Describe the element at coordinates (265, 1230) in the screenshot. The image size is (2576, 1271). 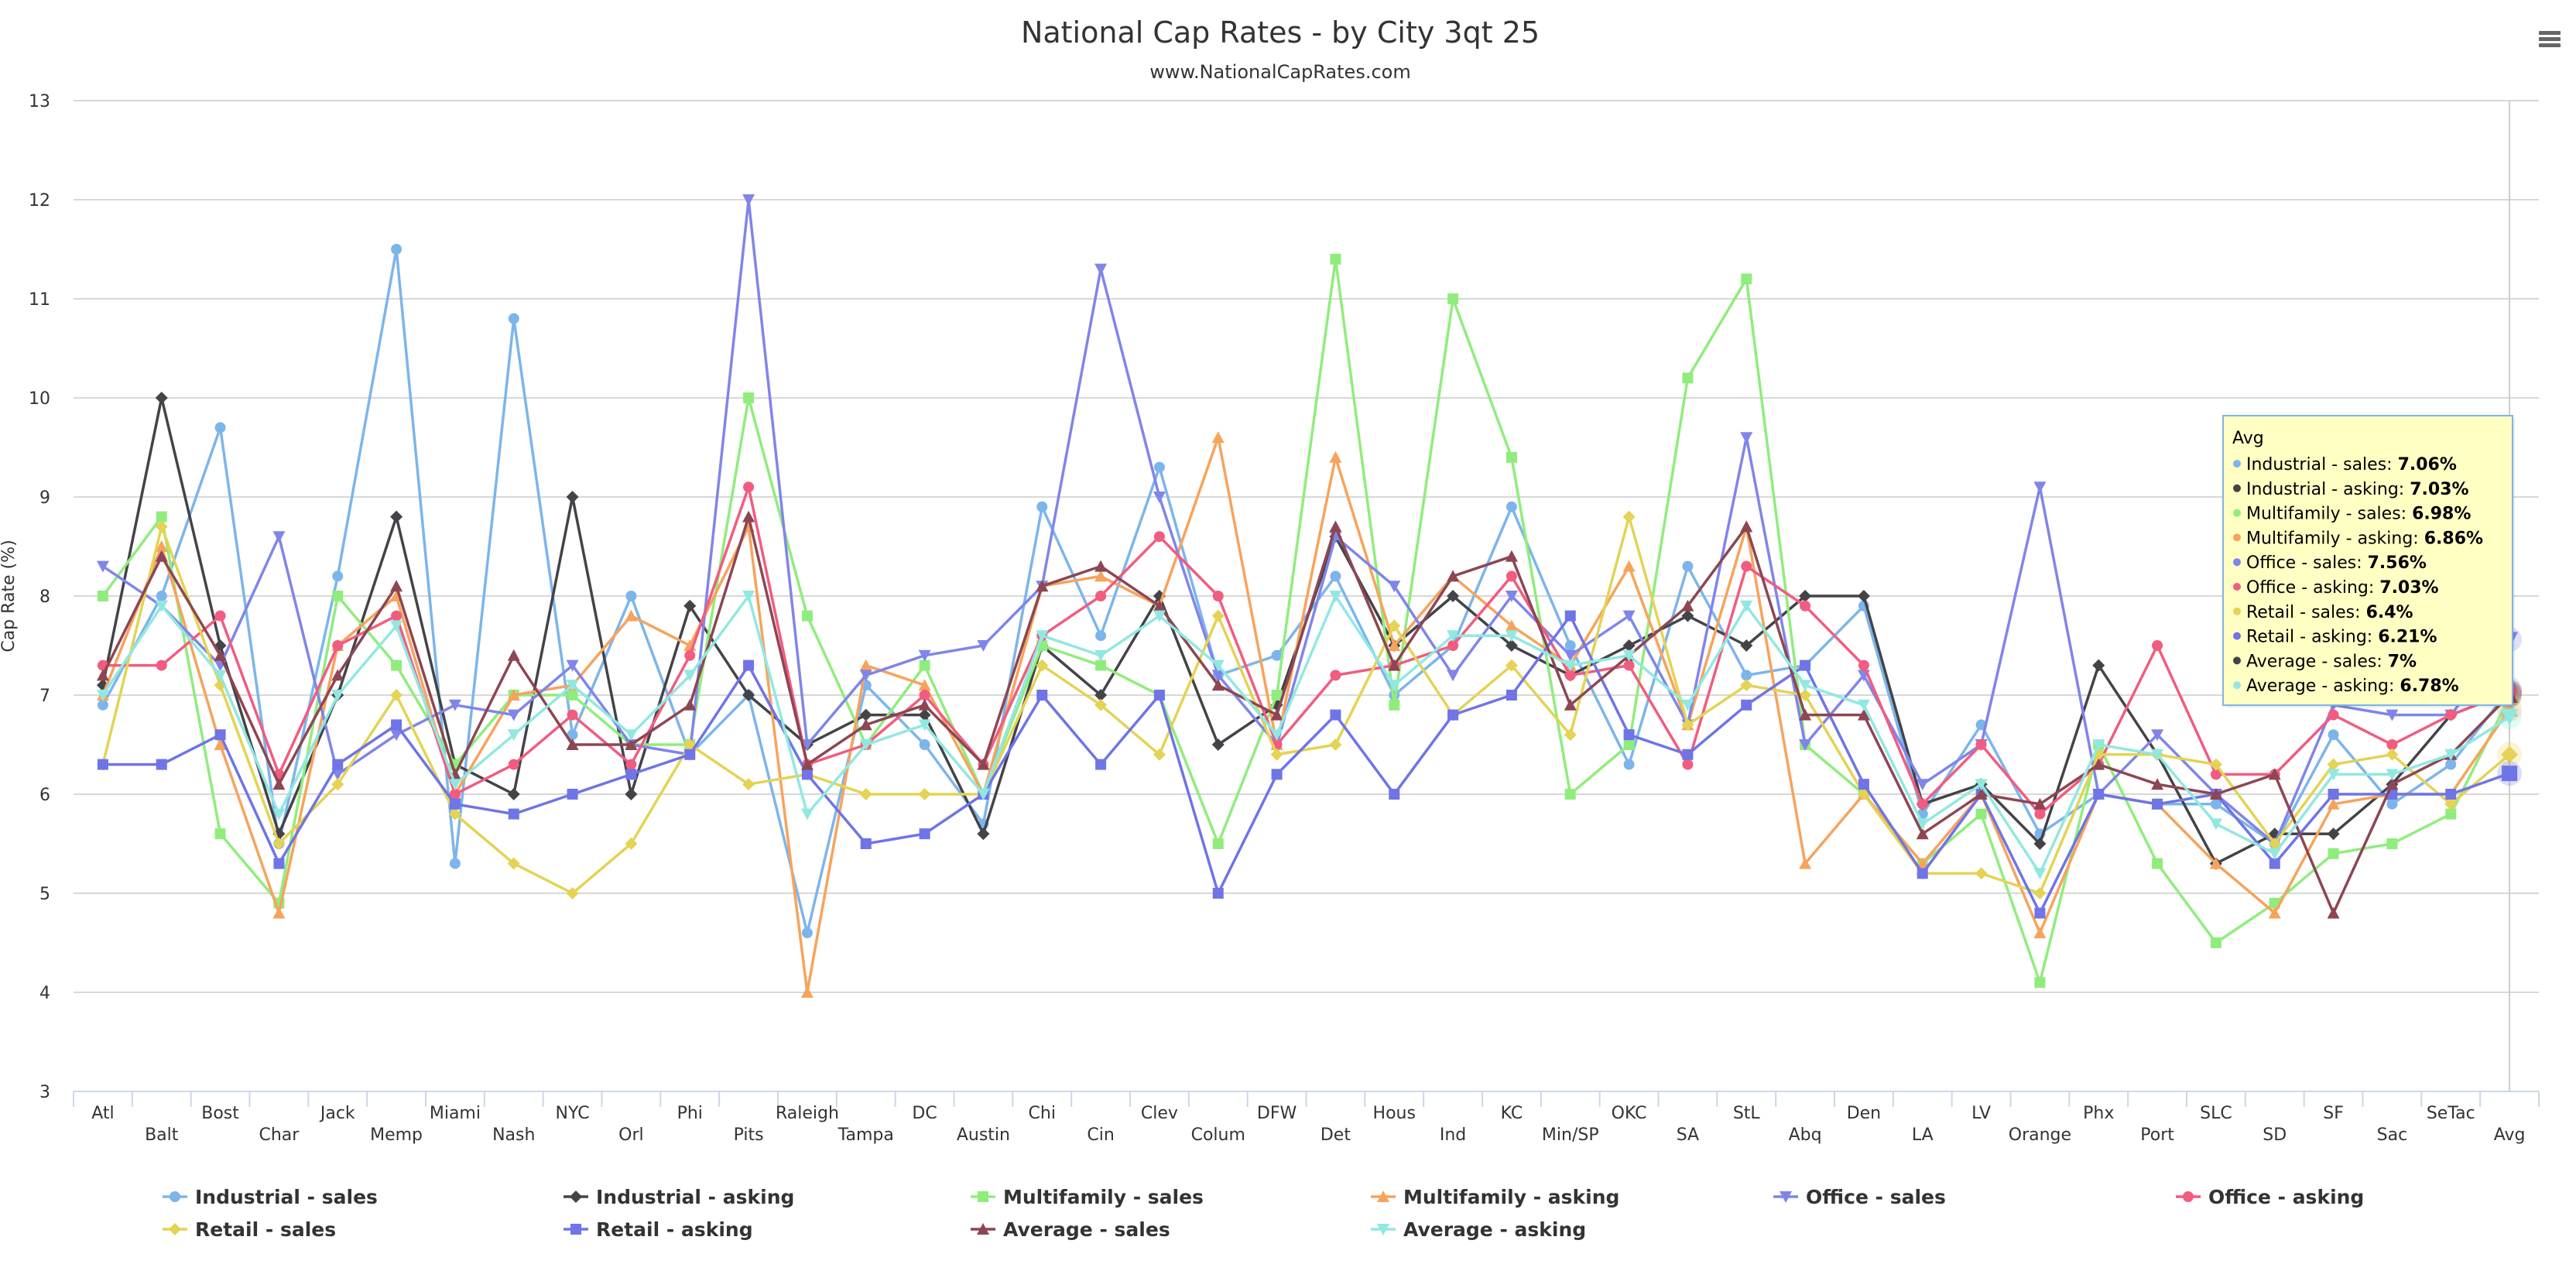
I see `legend-label: Retail - sales` at that location.